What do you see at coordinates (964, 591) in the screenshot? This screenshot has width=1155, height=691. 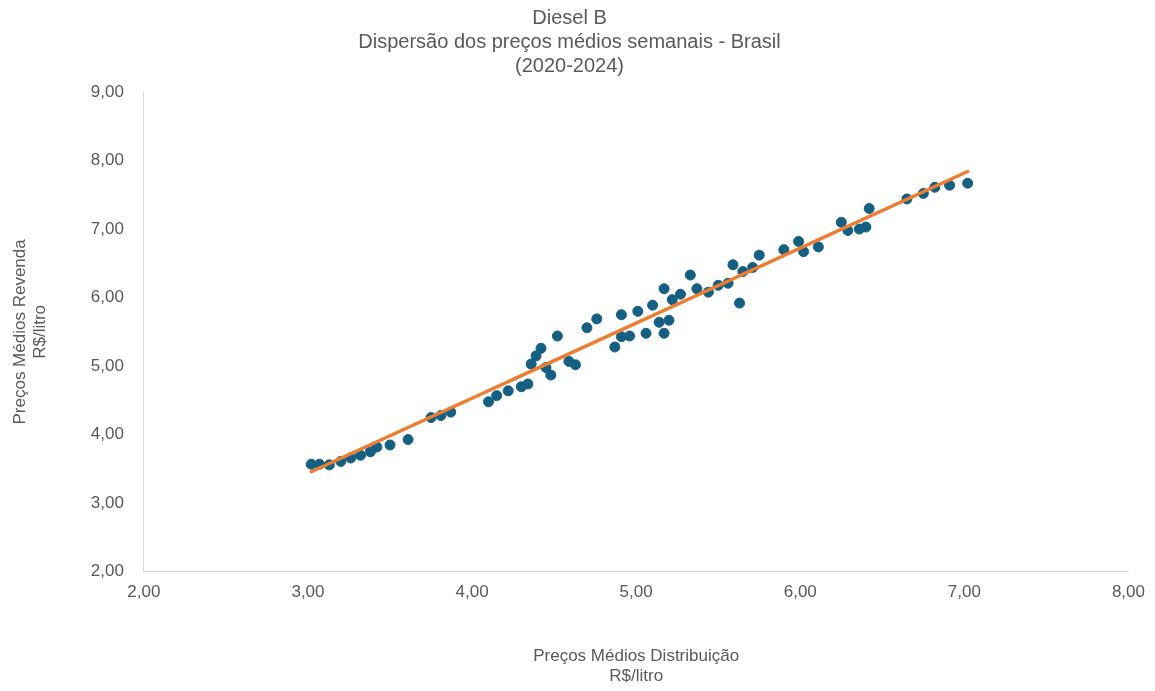 I see `x-tick-label: 7,00` at bounding box center [964, 591].